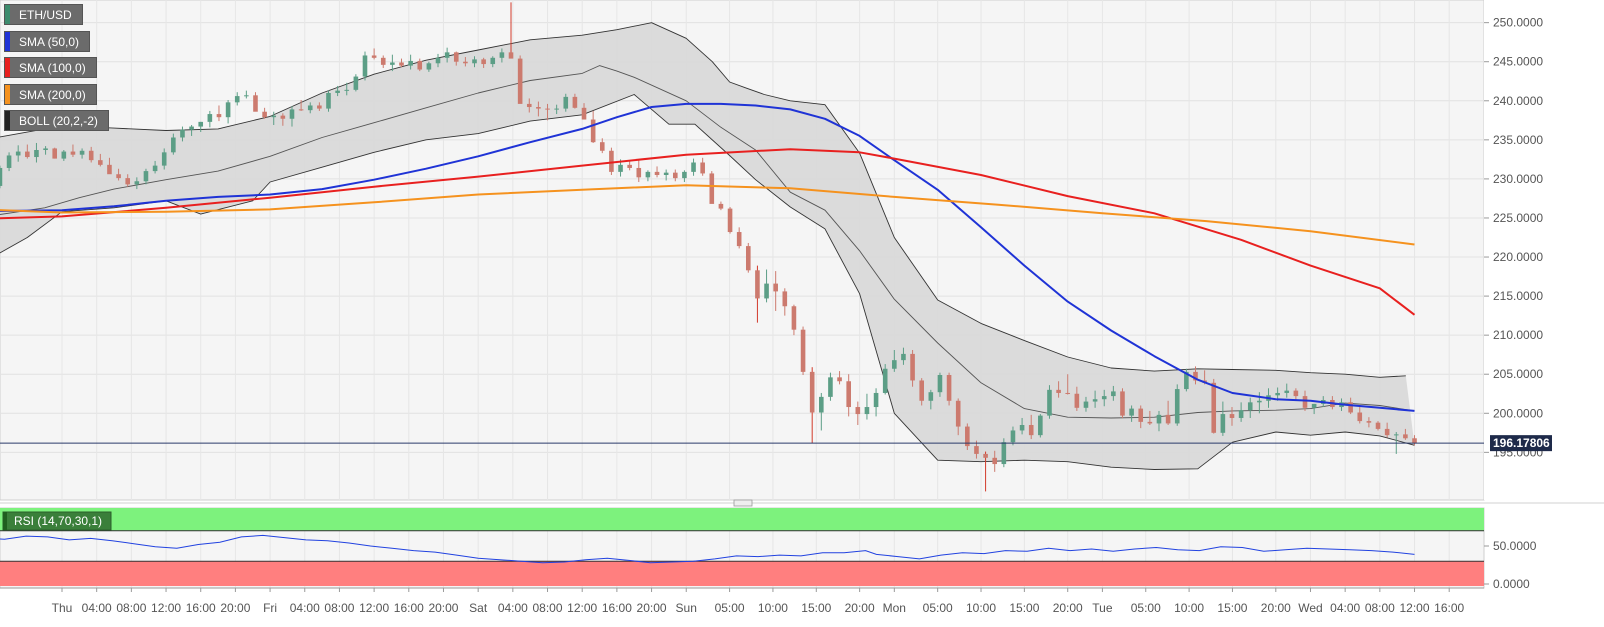 The image size is (1604, 627). What do you see at coordinates (7, 41) in the screenshot?
I see `legend-swatch` at bounding box center [7, 41].